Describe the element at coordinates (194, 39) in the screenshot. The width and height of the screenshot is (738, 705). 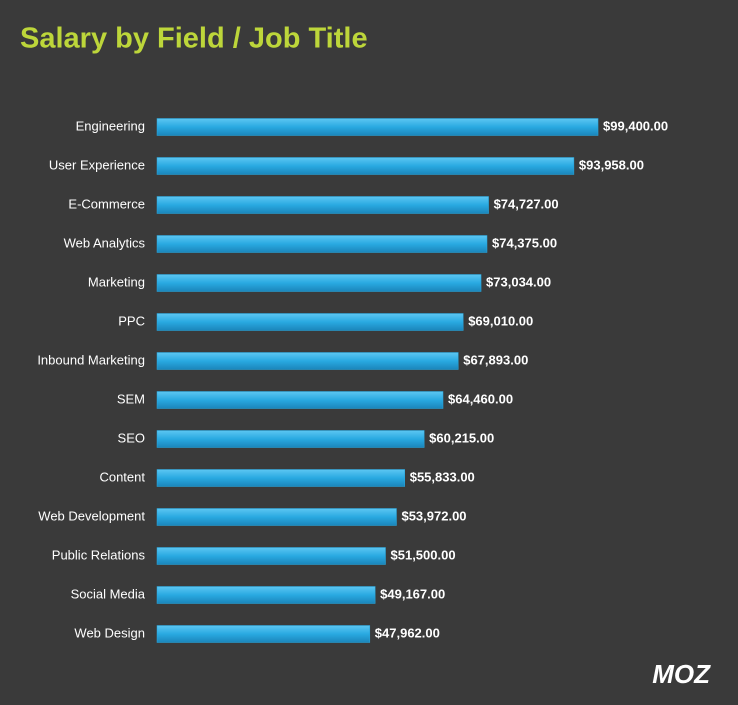
I see `chart-title: Salary by Field / Job Title` at that location.